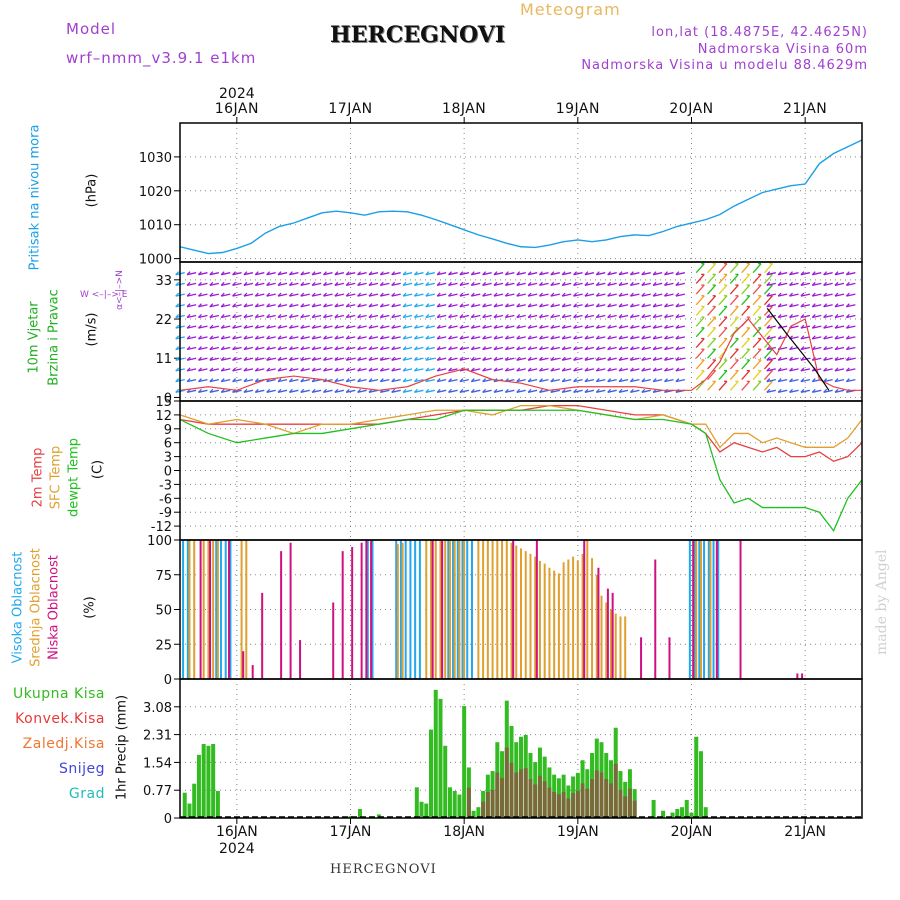 This screenshot has width=900, height=900. Describe the element at coordinates (805, 832) in the screenshot. I see `bottom-xtick-label: 21JAN` at that location.